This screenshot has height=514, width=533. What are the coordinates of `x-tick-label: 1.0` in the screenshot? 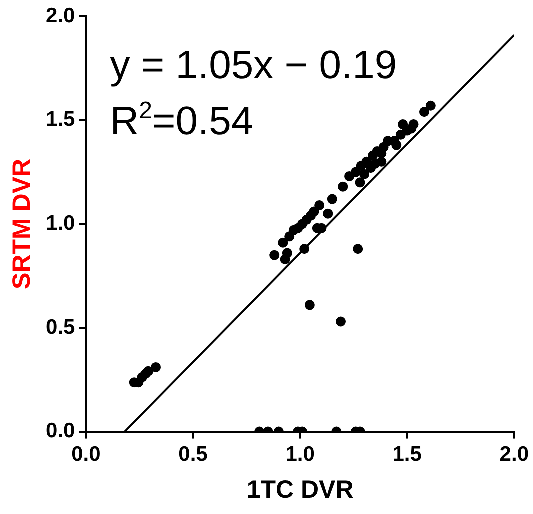 It's located at (300, 454).